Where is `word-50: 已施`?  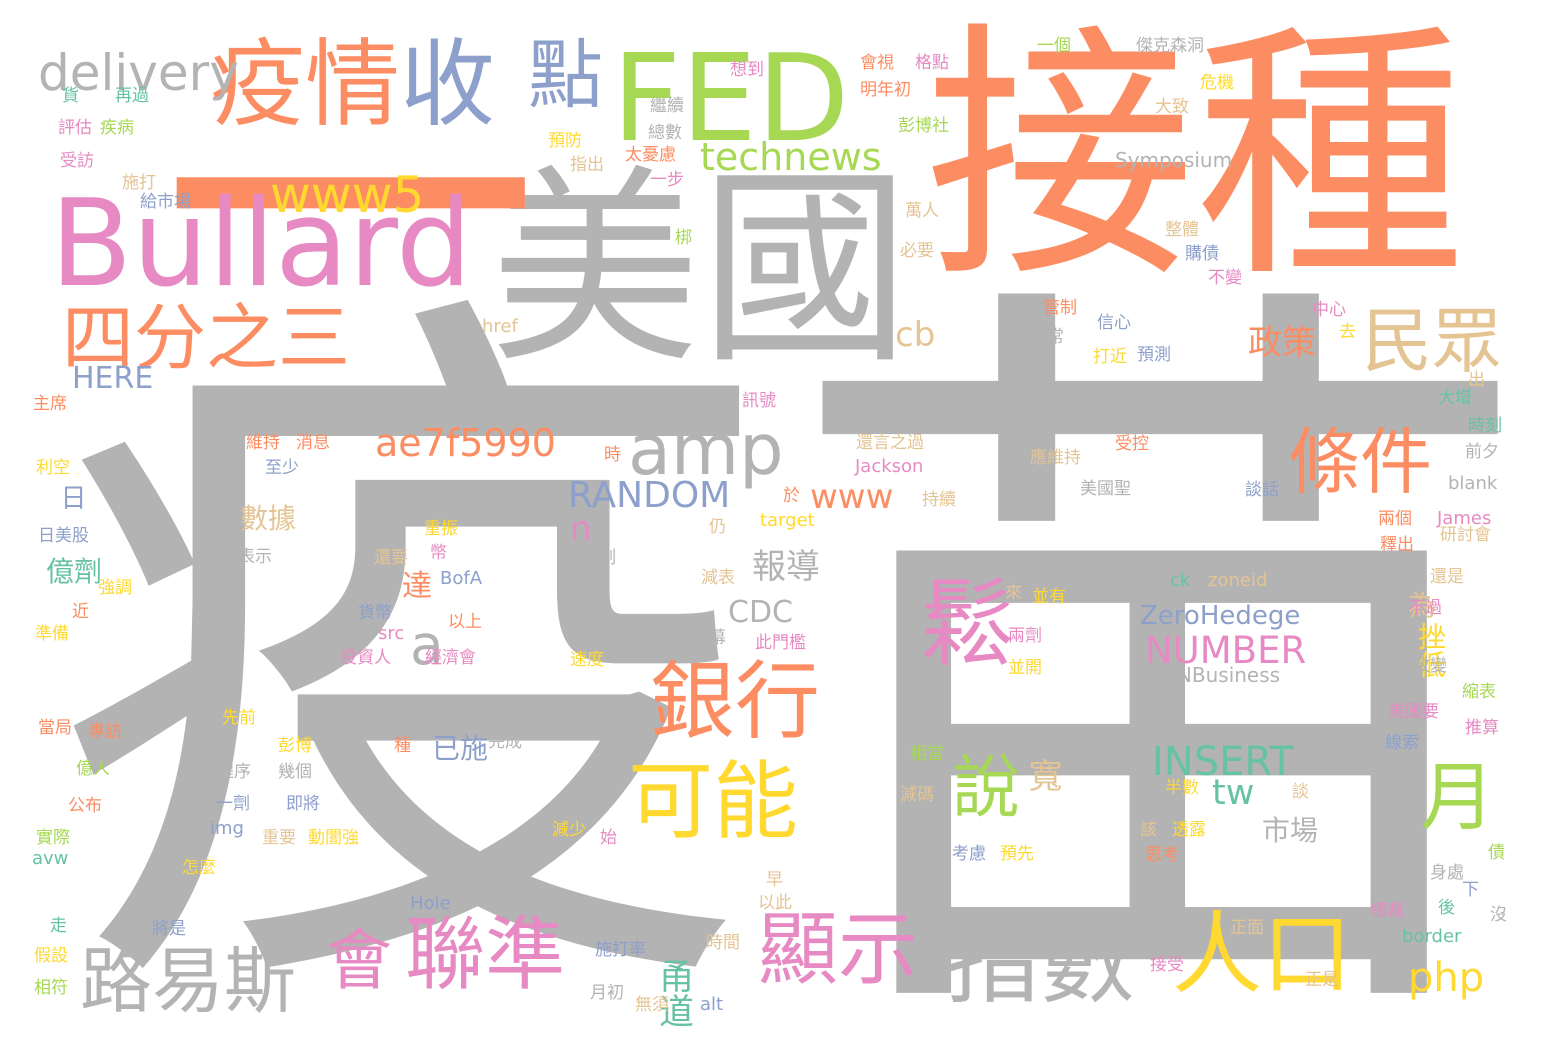 word-50: 已施 is located at coordinates (460, 748).